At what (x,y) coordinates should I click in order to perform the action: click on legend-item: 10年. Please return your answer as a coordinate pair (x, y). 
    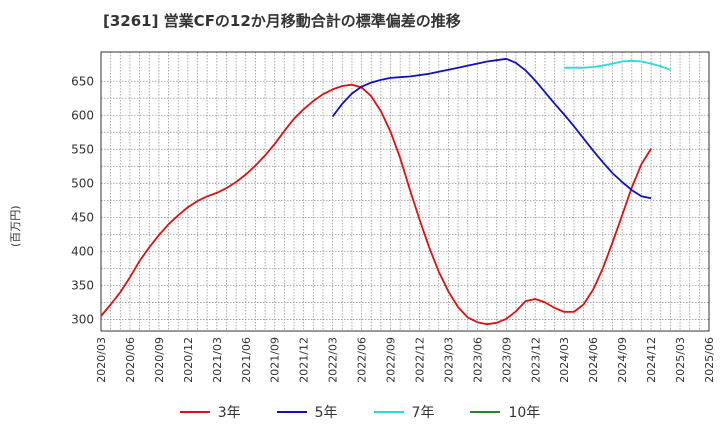
    Looking at the image, I should click on (505, 412).